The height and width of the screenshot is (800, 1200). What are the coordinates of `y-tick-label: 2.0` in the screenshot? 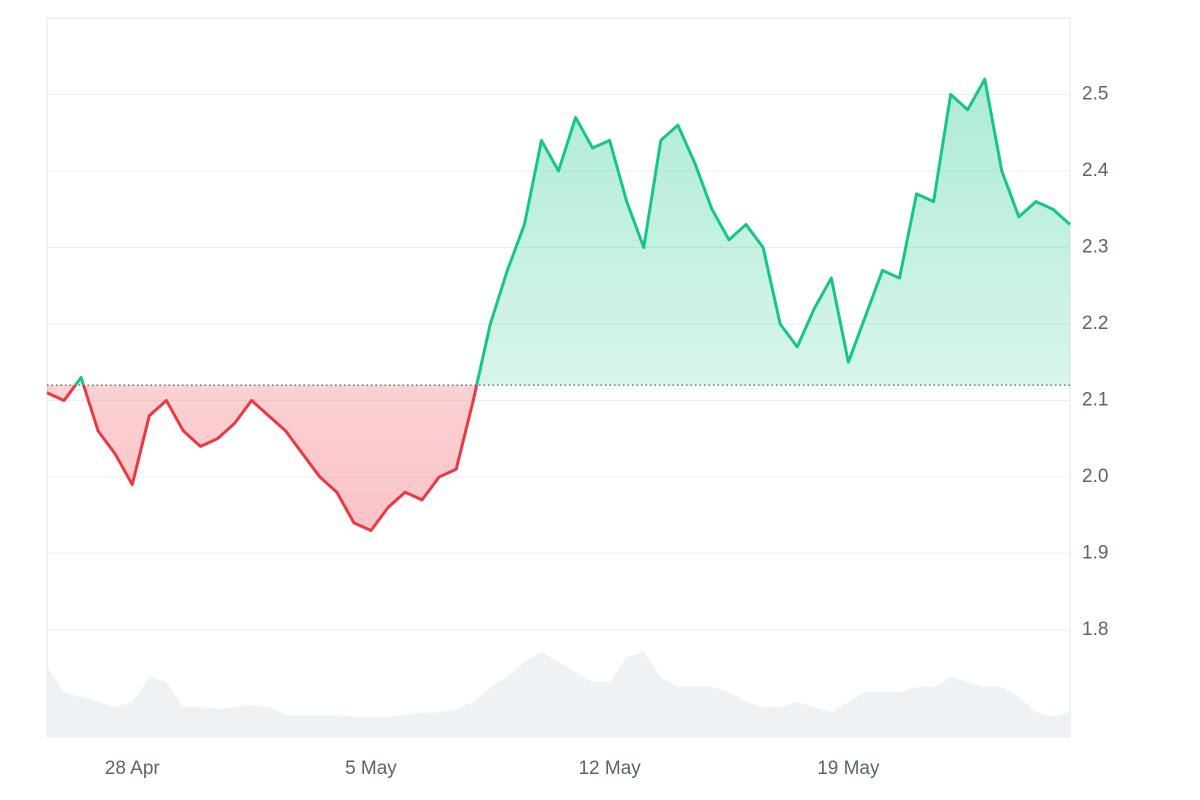 It's located at (1095, 476).